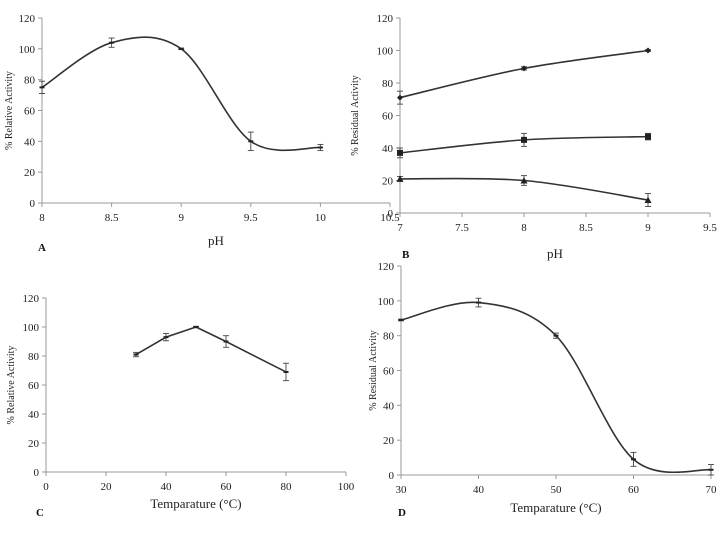 The width and height of the screenshot is (719, 542). I want to click on x-tick-label: 0, so click(46, 487).